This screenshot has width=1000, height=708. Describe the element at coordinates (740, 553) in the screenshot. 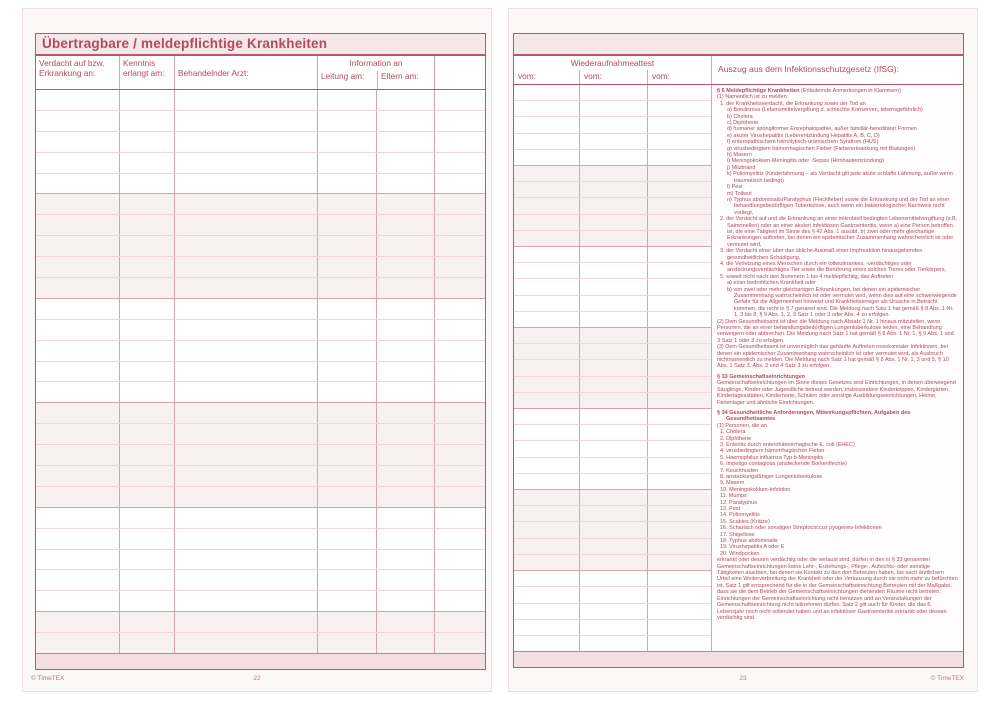

I see `law-paragraph: 20. Windpocken` at that location.